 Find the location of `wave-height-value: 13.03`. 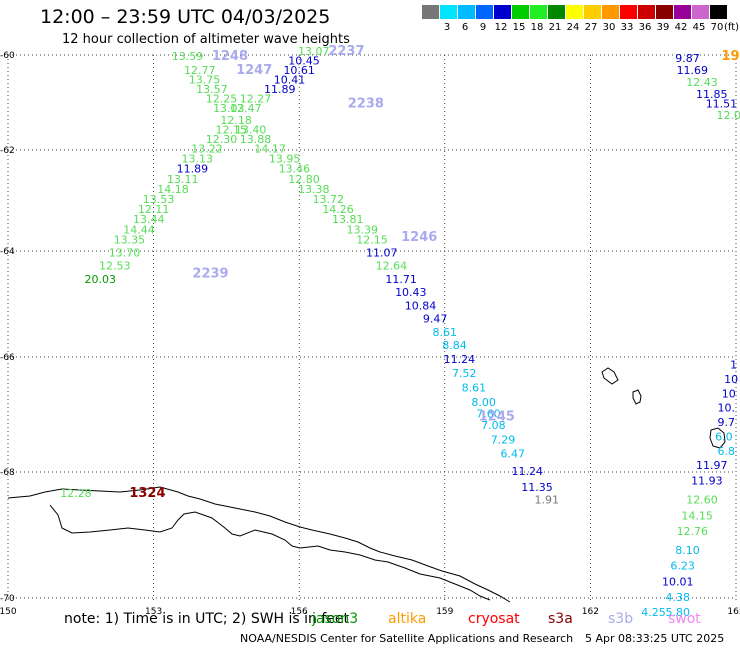

wave-height-value: 13.03 is located at coordinates (229, 108).